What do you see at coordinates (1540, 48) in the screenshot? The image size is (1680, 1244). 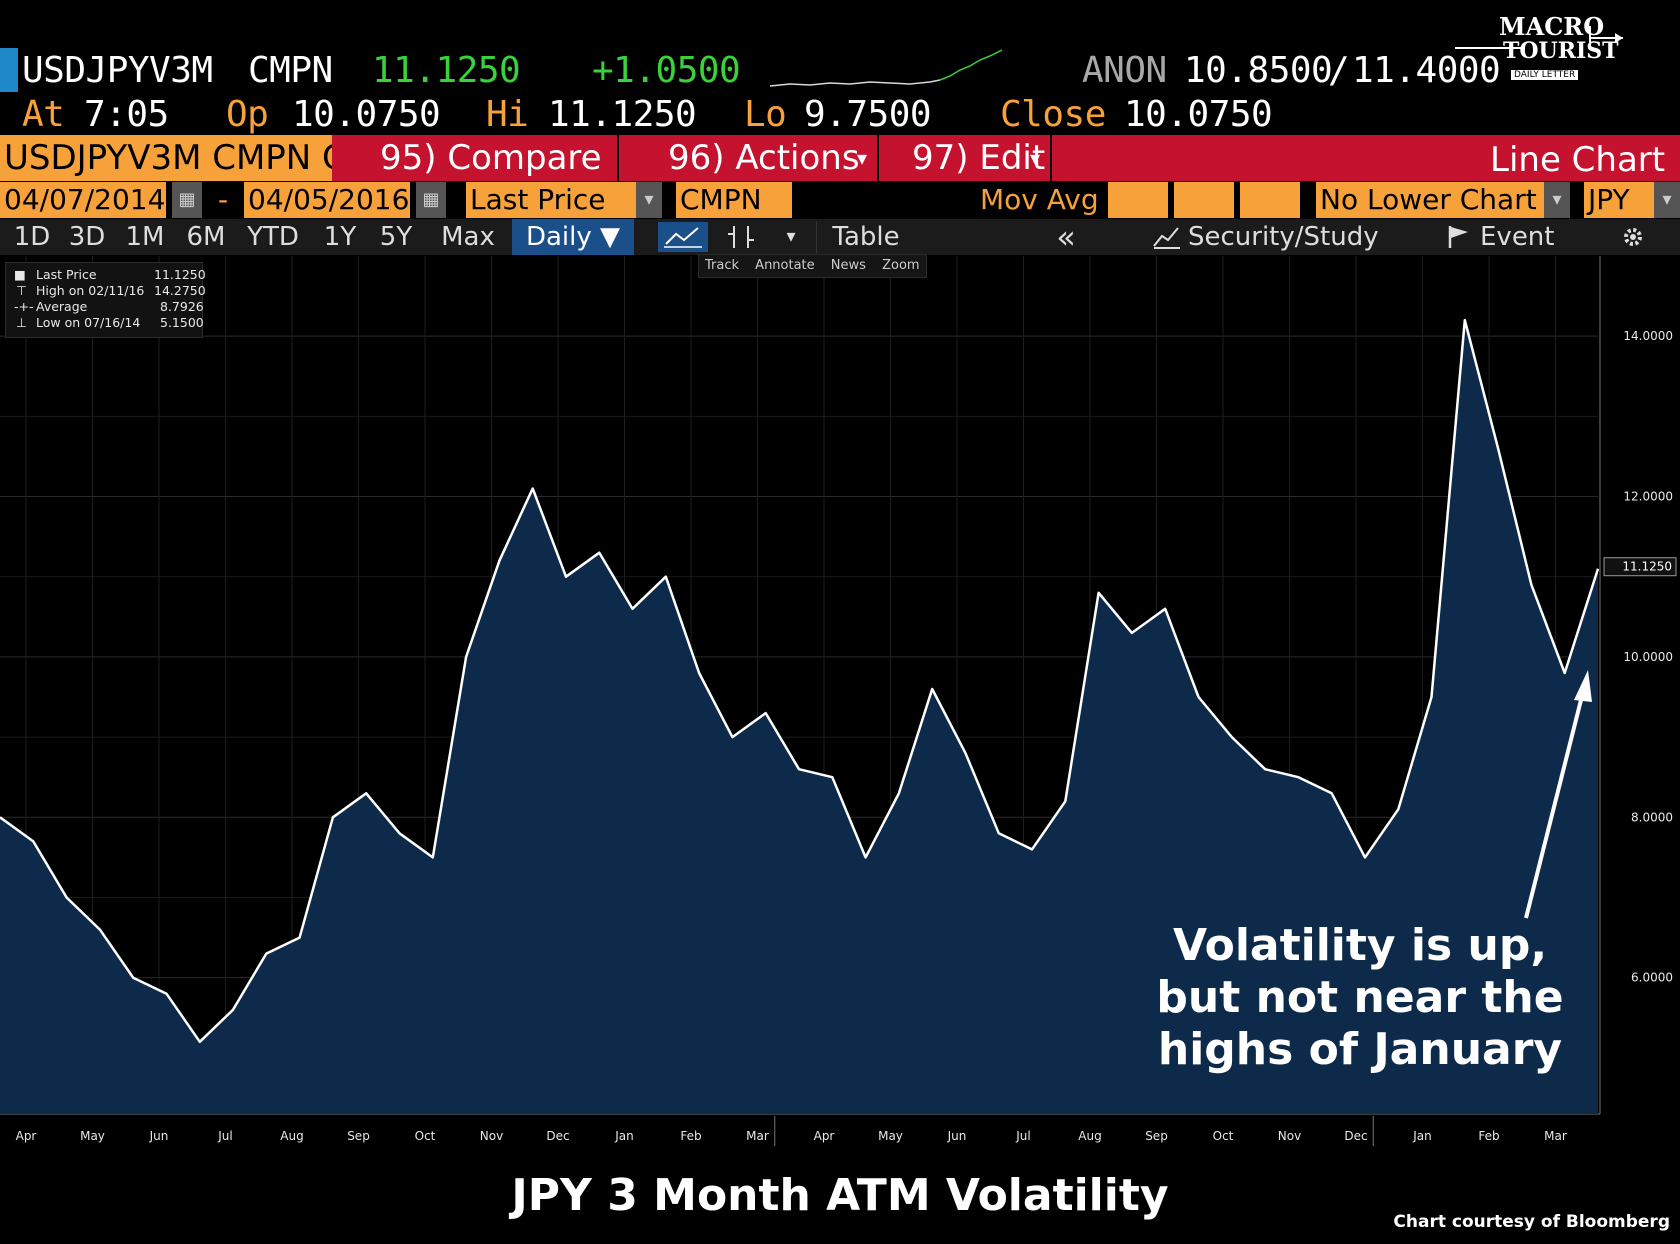 I see `macro-tourist-logo: MACRO TOURIST DAILY LETTER` at bounding box center [1540, 48].